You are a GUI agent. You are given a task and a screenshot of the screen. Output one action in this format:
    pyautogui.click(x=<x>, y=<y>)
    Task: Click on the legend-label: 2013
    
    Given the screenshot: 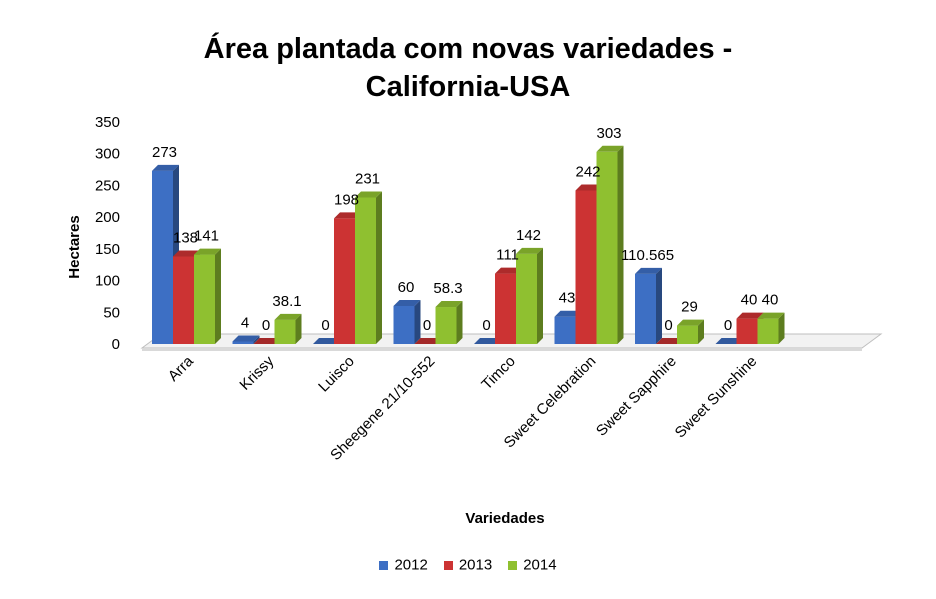 What is the action you would take?
    pyautogui.click(x=475, y=565)
    